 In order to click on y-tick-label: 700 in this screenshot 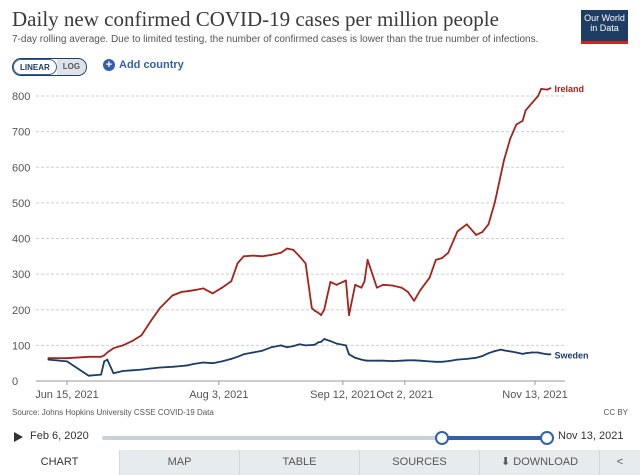, I will do `click(21, 133)`.